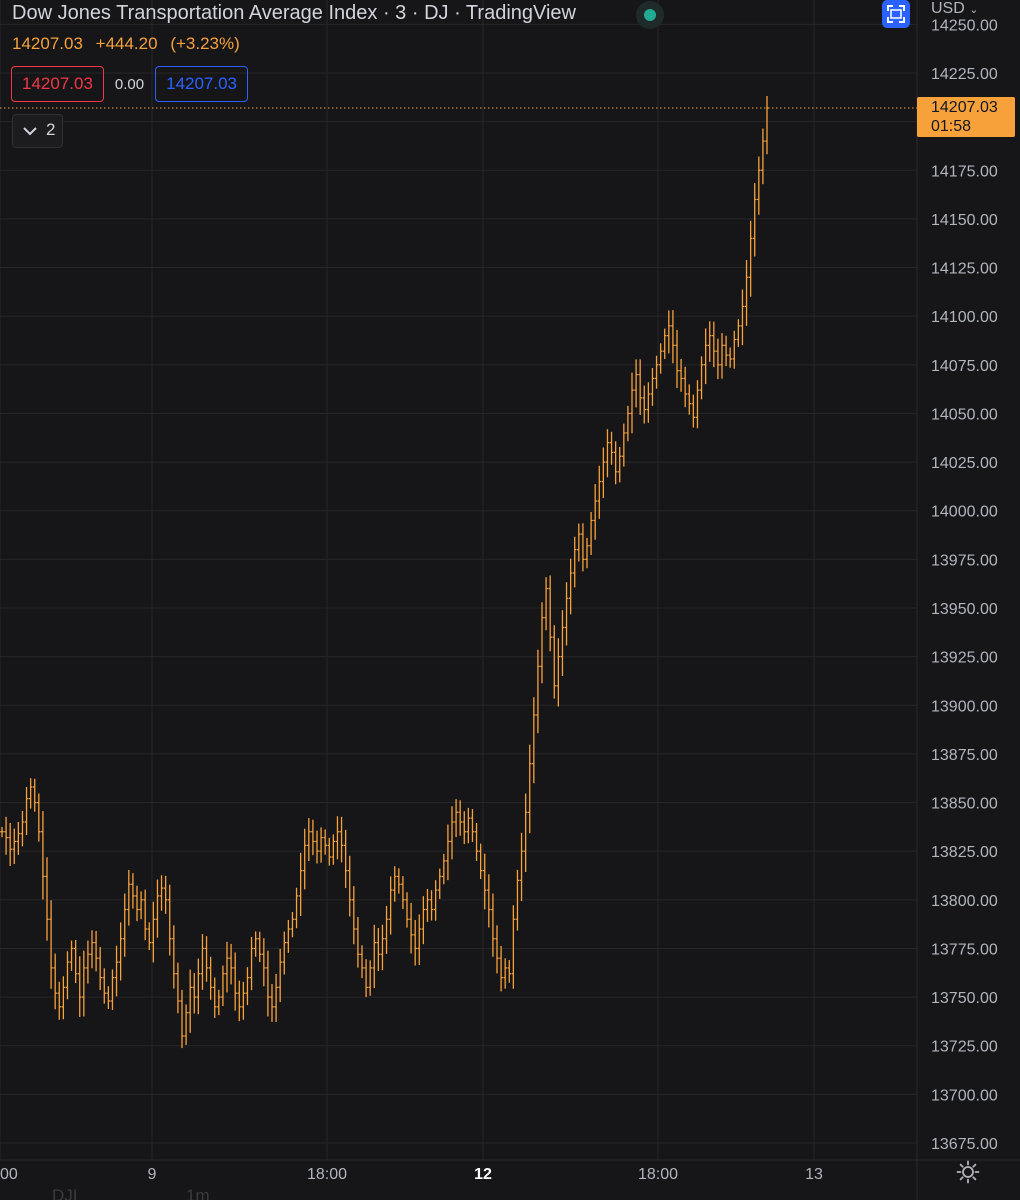 This screenshot has width=1020, height=1200. What do you see at coordinates (964, 609) in the screenshot?
I see `price-tick-label: 13950.00` at bounding box center [964, 609].